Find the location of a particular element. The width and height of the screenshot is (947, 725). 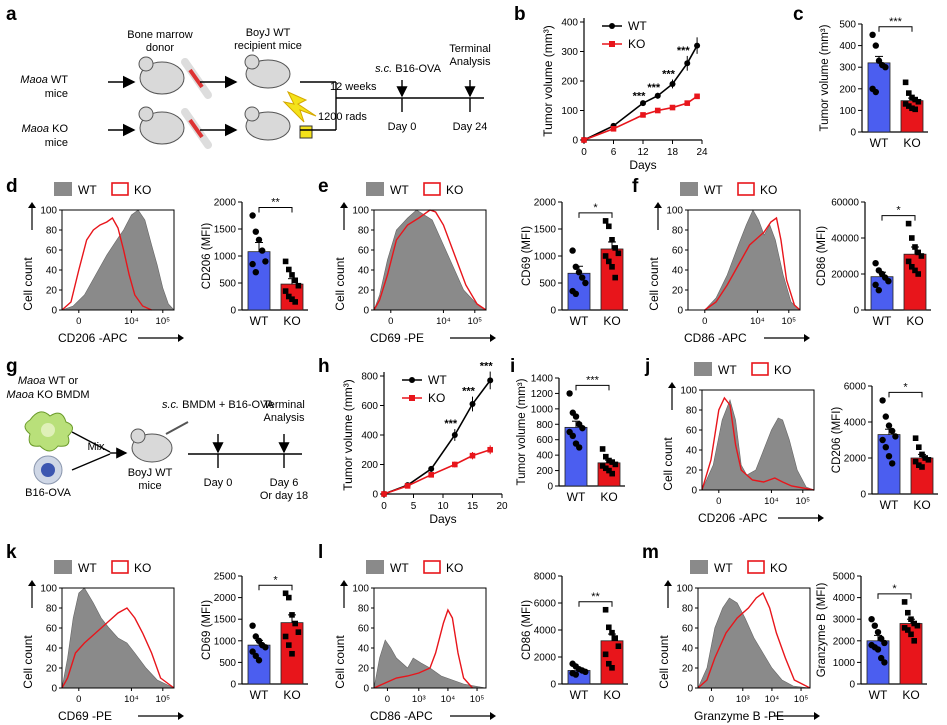

chart-d: 0 500 1000 1500 2000 CD206 (MFI) WT KO ** is located at coordinates (254, 262).